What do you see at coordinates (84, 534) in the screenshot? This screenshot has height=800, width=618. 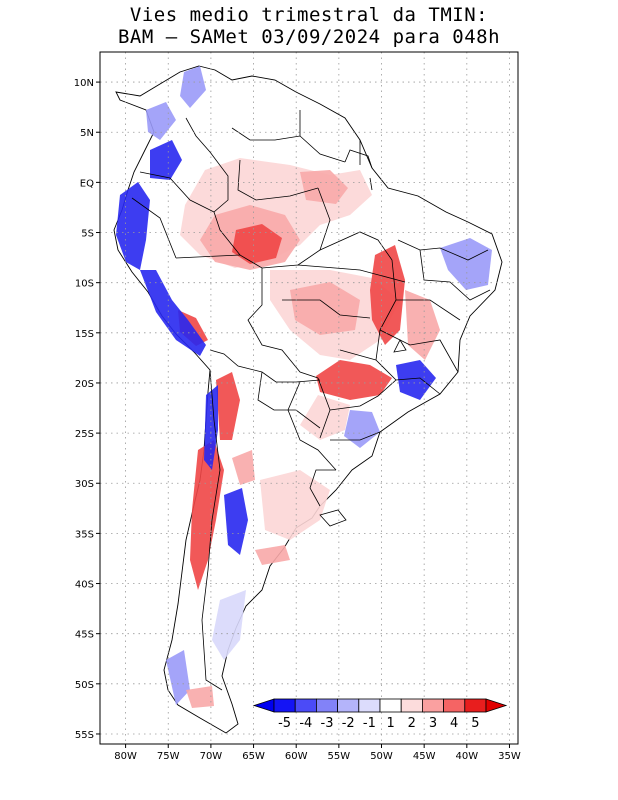 I see `lat-tick-label: 35S` at bounding box center [84, 534].